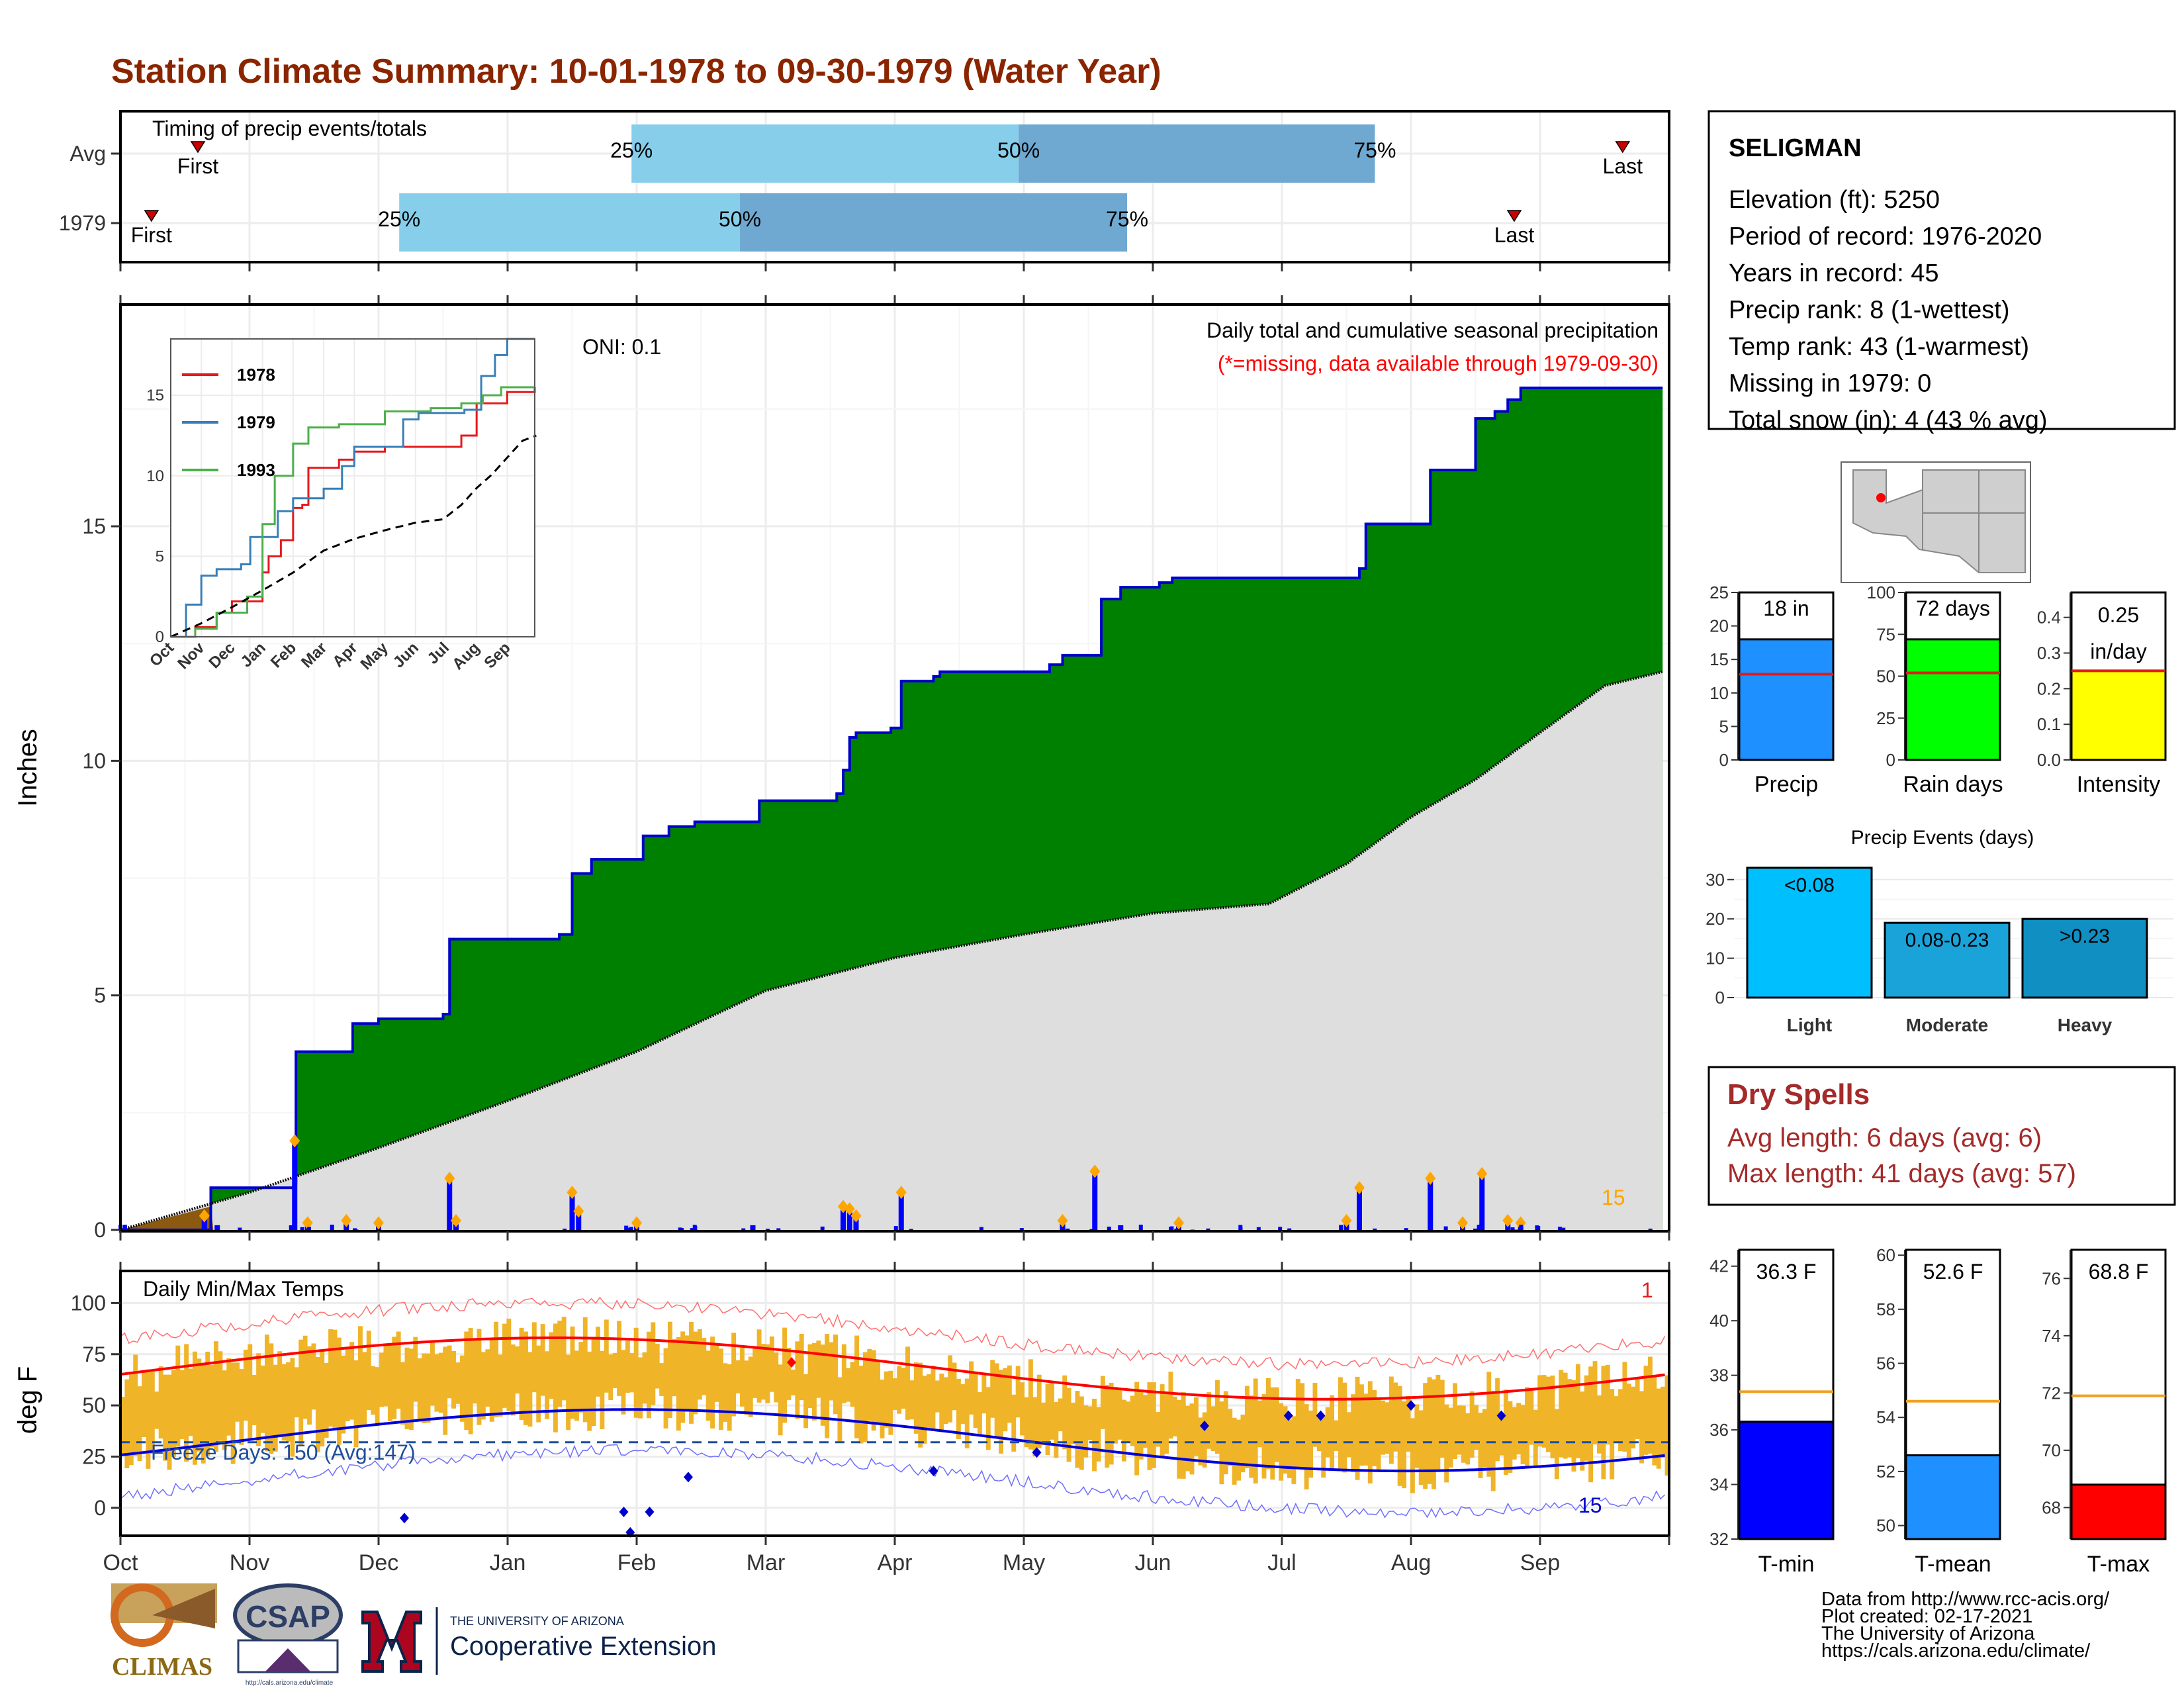 This screenshot has width=2184, height=1688. Describe the element at coordinates (1885, 634) in the screenshot. I see `summary-bar-tick-label: 75` at that location.